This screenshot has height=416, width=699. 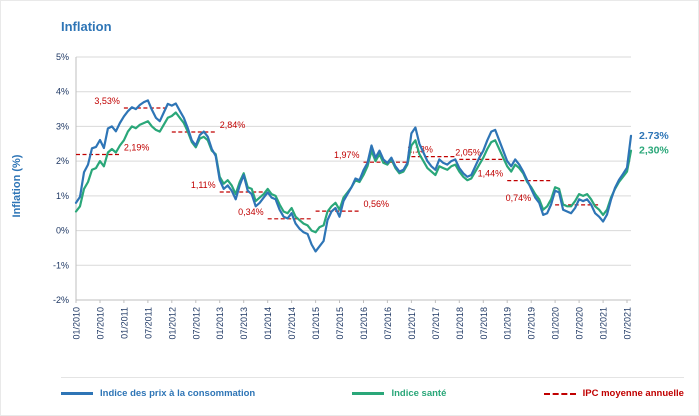 What do you see at coordinates (491, 174) in the screenshot?
I see `annual-average-label: 1,44%` at bounding box center [491, 174].